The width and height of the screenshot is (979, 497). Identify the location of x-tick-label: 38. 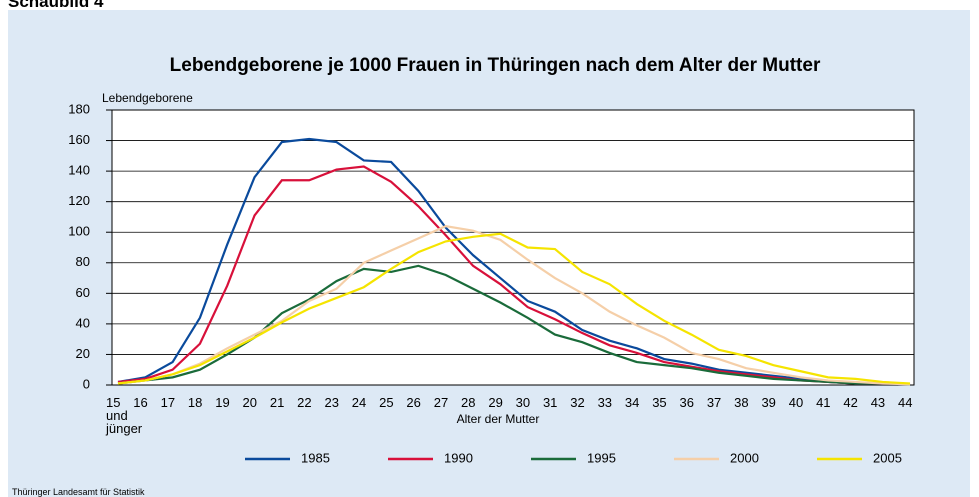
(741, 402).